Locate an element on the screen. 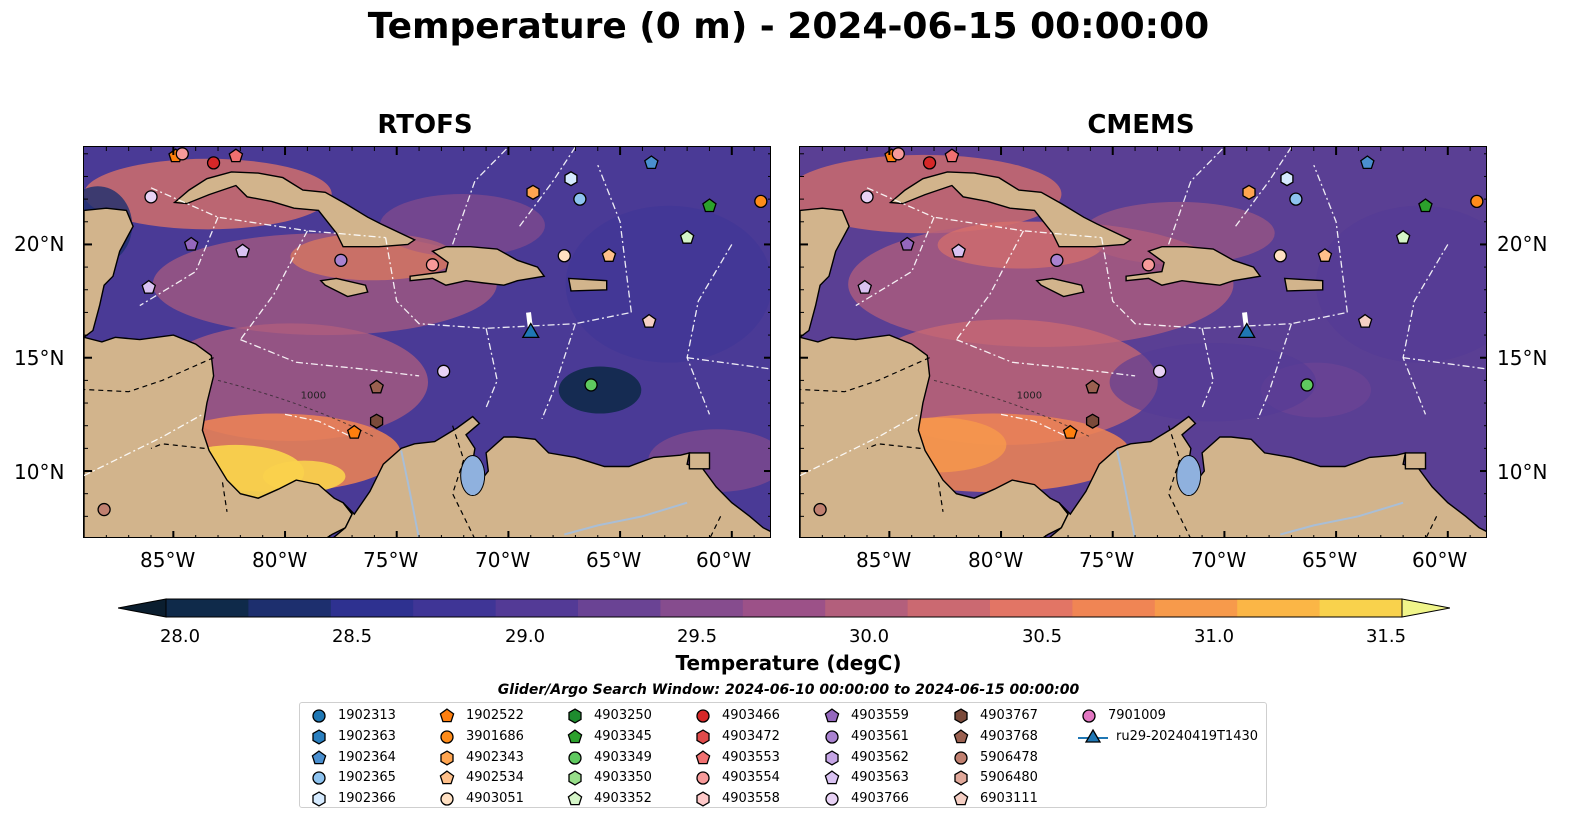  lon-tick-85w-left: 85°W is located at coordinates (168, 560).